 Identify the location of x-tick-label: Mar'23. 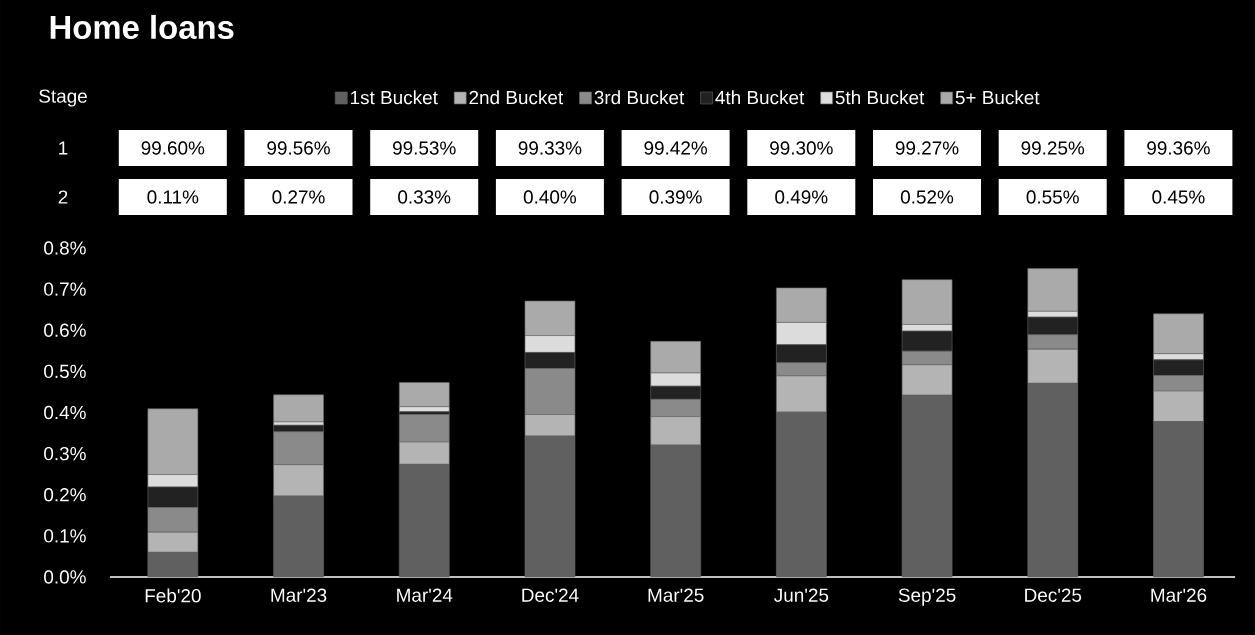
(299, 595).